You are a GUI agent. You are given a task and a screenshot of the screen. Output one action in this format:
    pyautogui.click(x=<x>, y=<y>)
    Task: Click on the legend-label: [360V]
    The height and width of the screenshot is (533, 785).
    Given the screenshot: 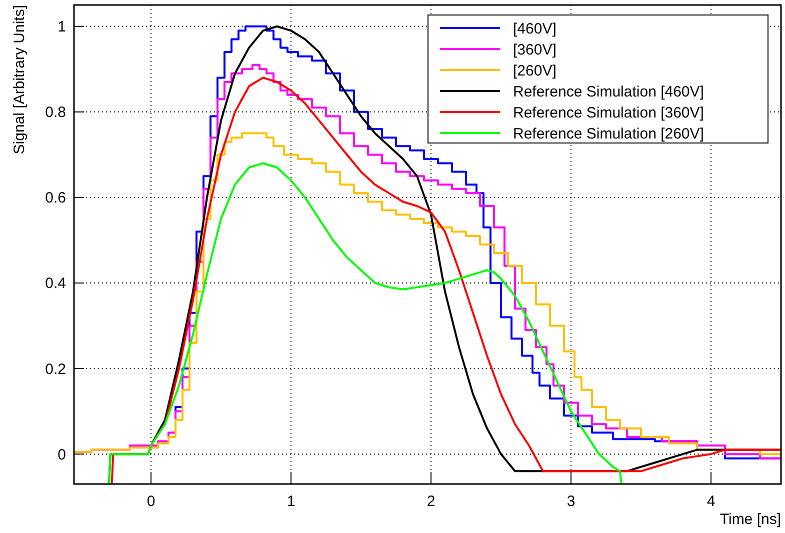 What is the action you would take?
    pyautogui.click(x=534, y=49)
    